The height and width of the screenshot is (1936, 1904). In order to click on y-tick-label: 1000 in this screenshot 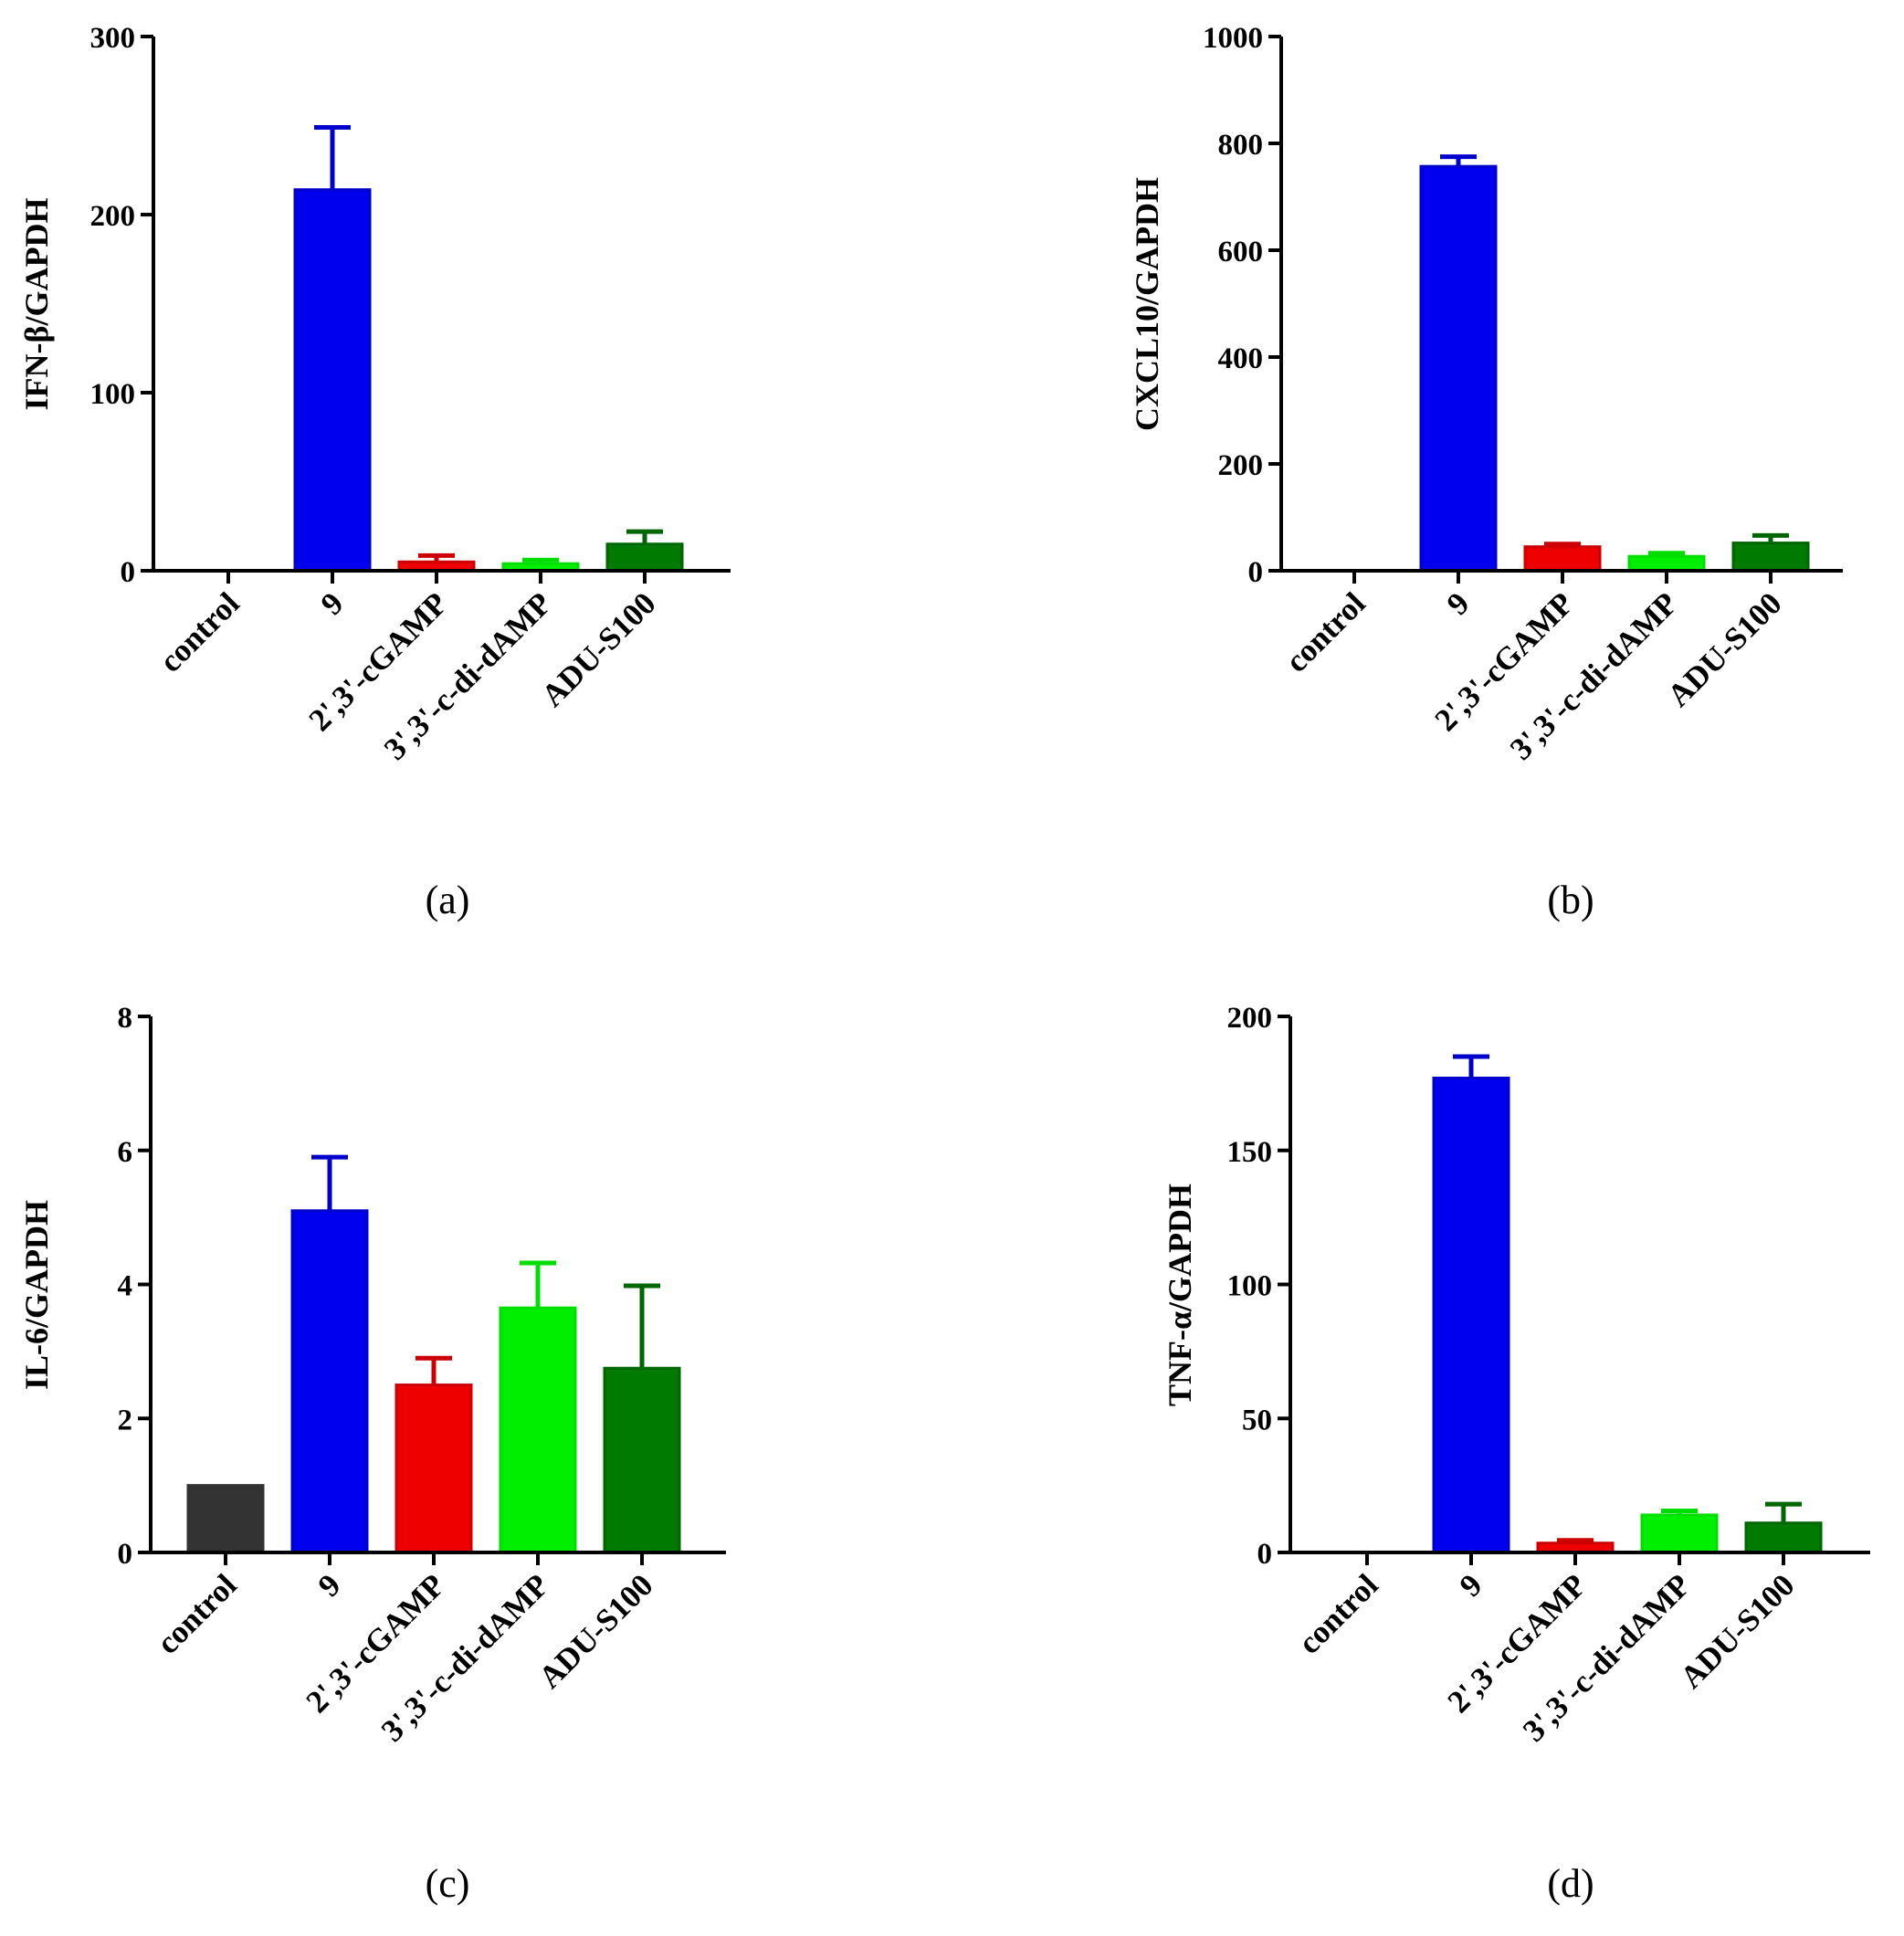, I will do `click(1233, 38)`.